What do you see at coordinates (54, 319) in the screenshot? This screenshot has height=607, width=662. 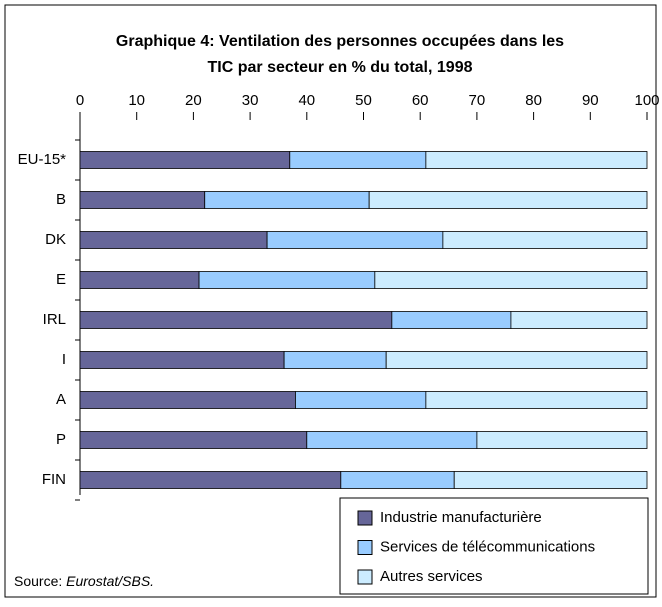 I see `y-tick-label: IRL` at bounding box center [54, 319].